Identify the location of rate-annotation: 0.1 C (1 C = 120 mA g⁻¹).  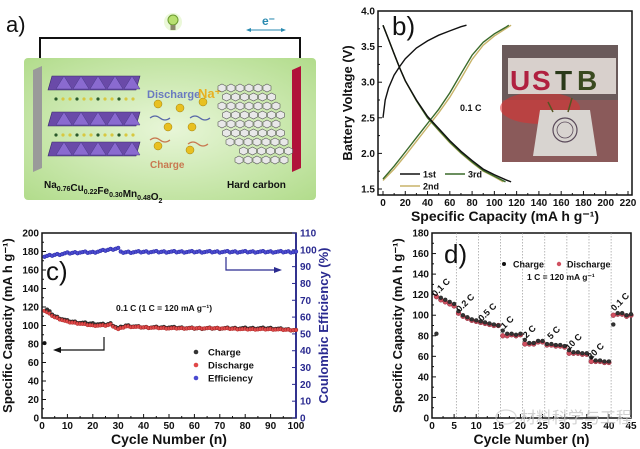
(164, 308).